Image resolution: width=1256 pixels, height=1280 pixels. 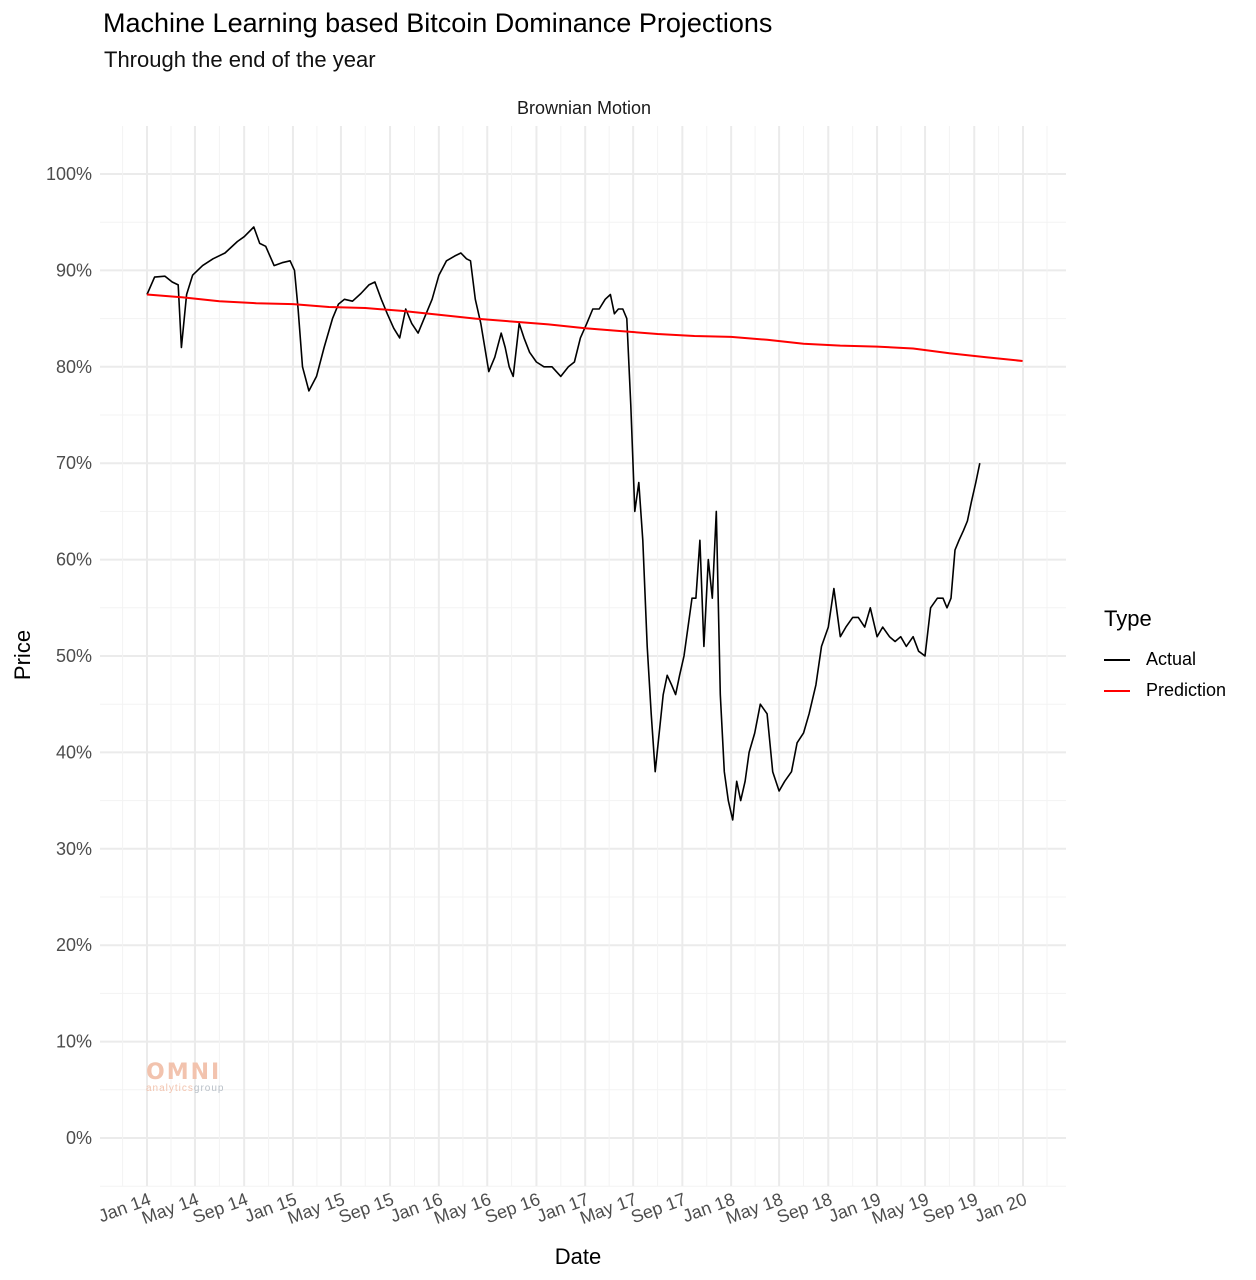 What do you see at coordinates (74, 945) in the screenshot?
I see `y-tick-label: 20%` at bounding box center [74, 945].